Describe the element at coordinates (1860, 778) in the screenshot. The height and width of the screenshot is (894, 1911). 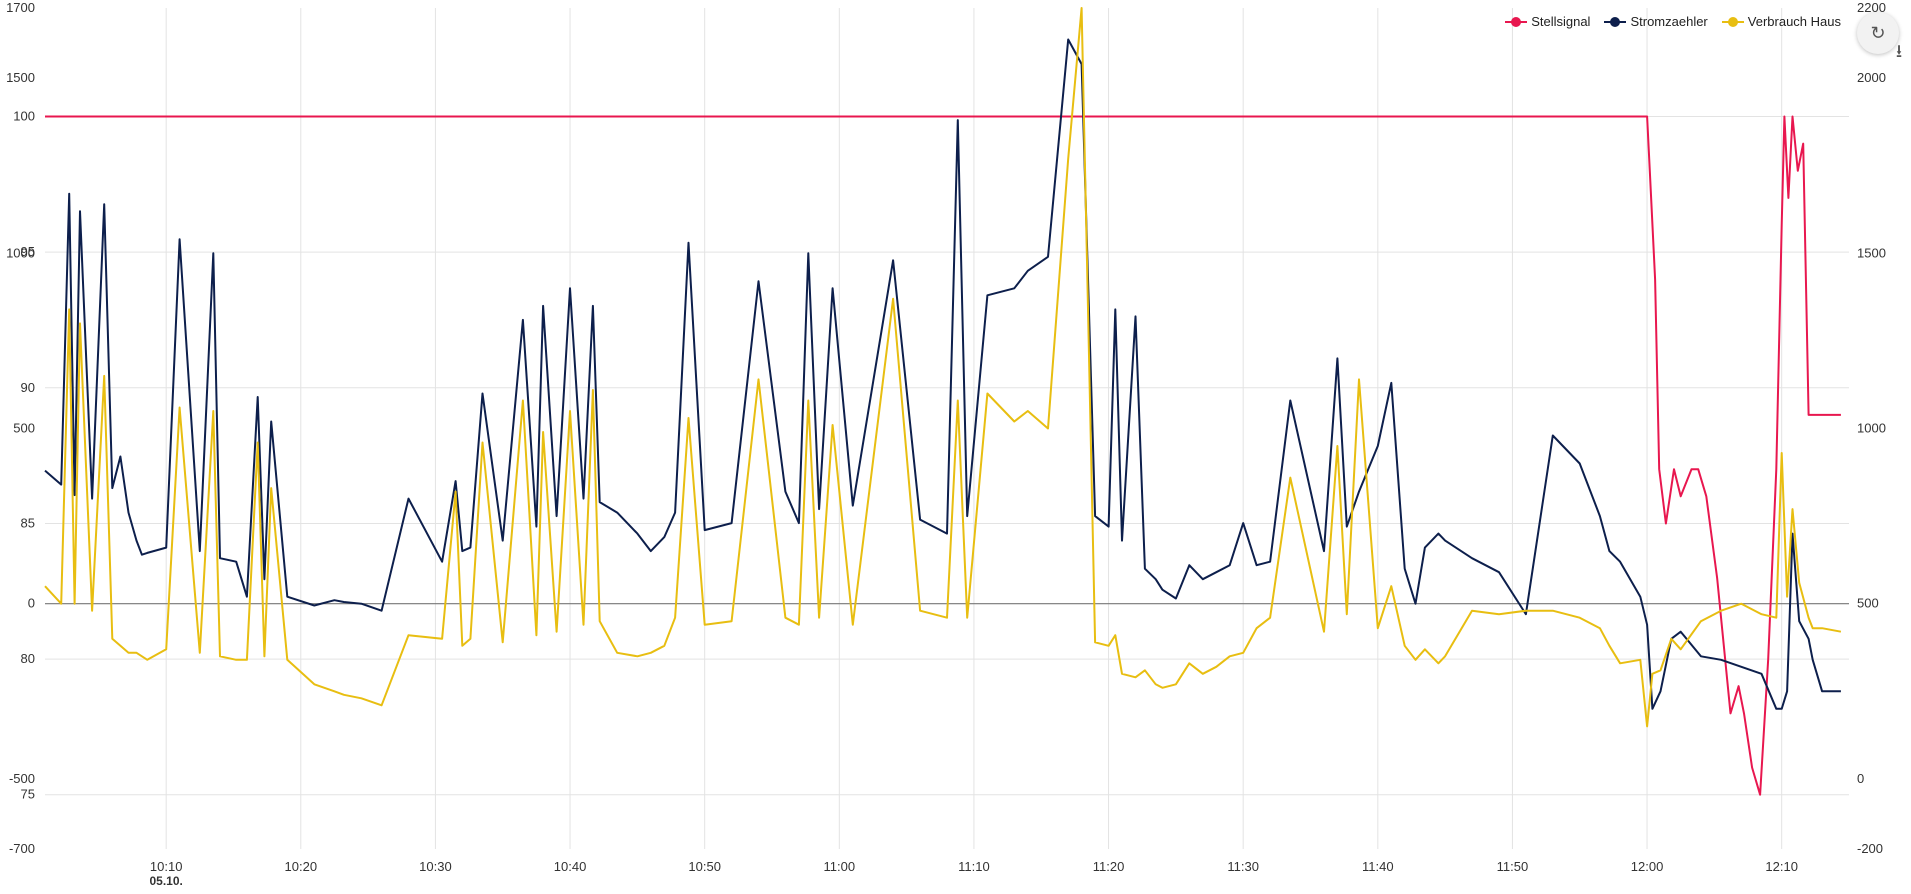
I see `y-right-tick-label: 0` at that location.